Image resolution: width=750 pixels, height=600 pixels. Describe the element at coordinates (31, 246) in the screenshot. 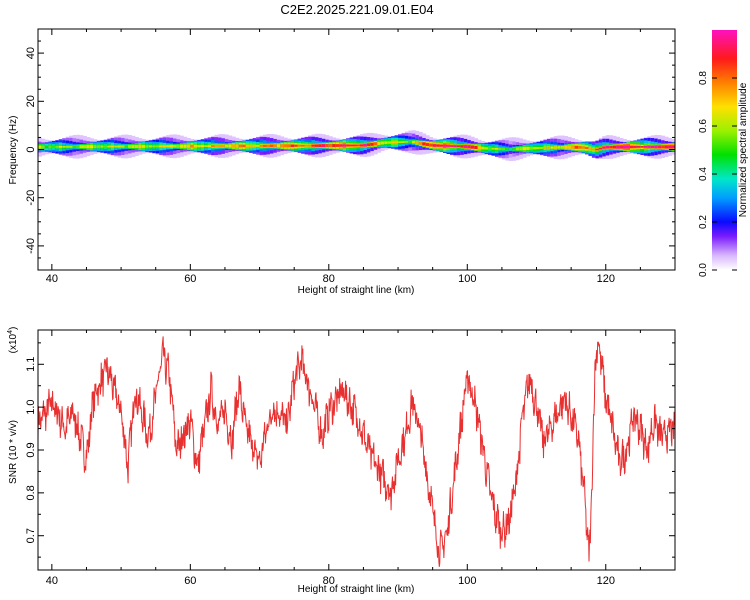

I see `spectrogram-y-tick-label: -40` at that location.